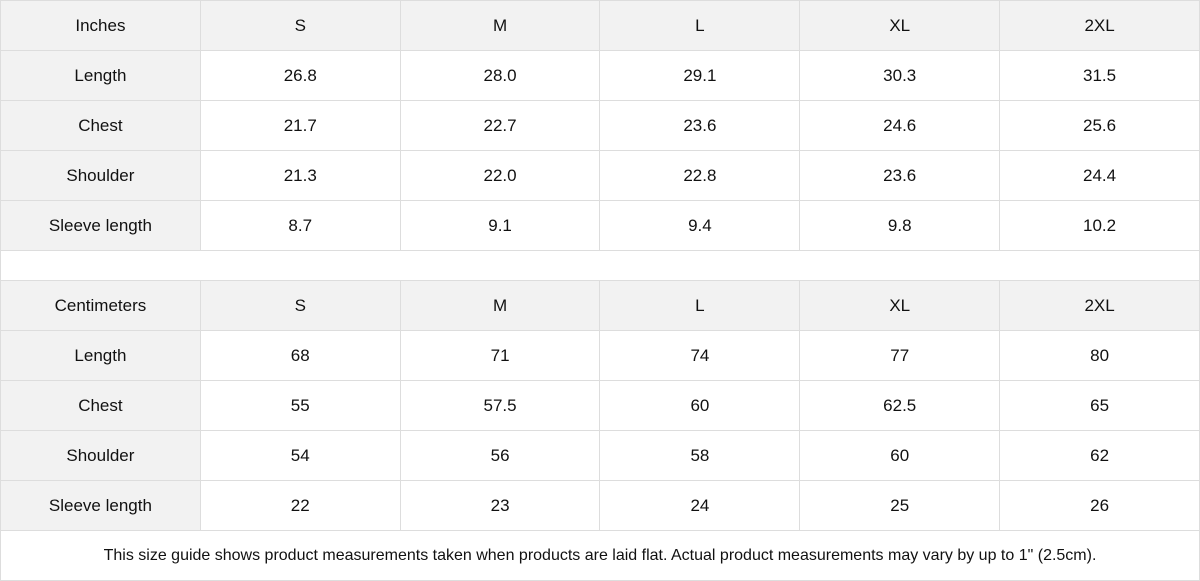 This screenshot has height=581, width=1200. I want to click on unit-header: Inches, so click(100, 25).